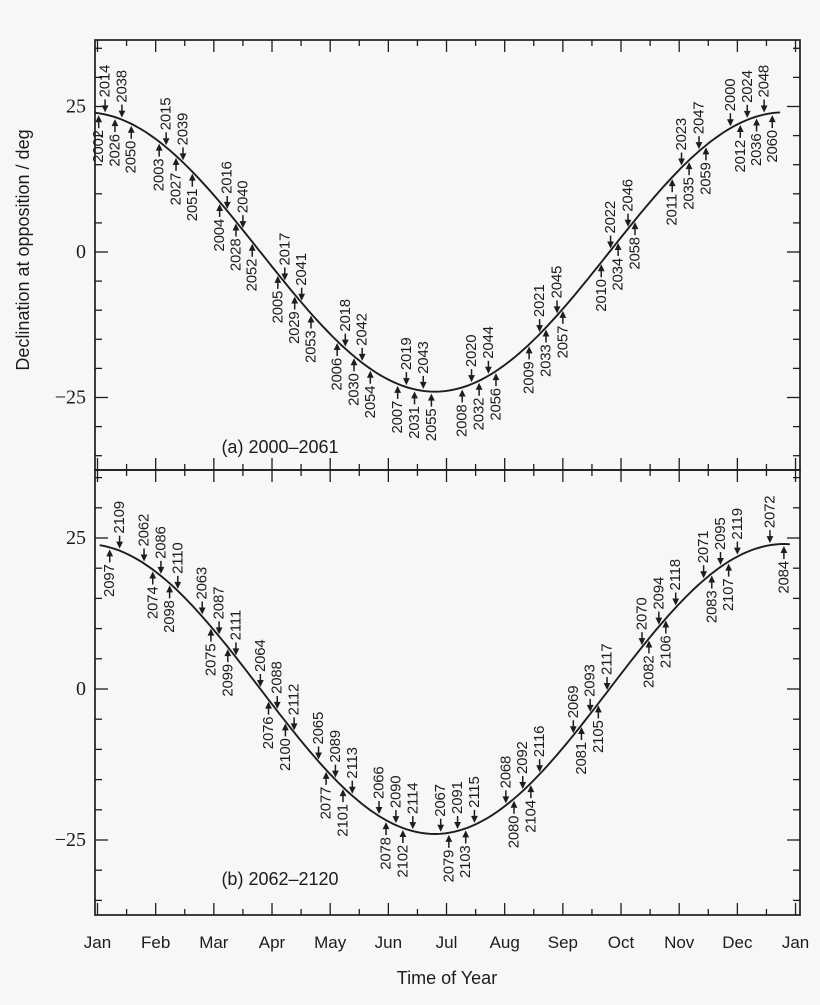 The image size is (820, 1005). Describe the element at coordinates (621, 942) in the screenshot. I see `month-label-9-oct: Oct` at that location.